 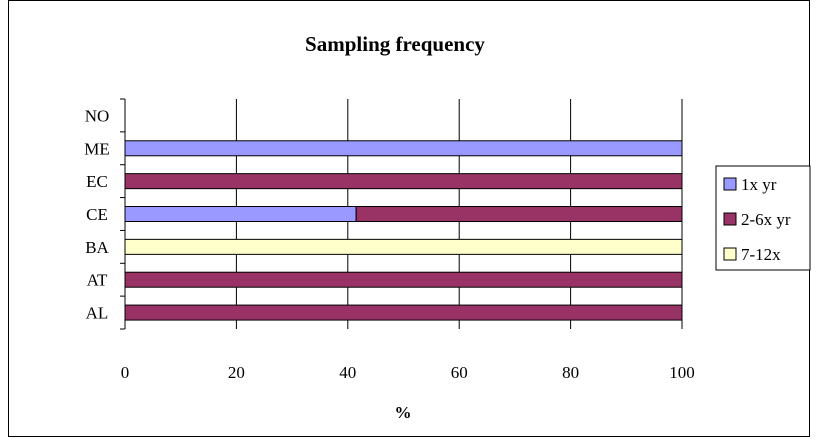 I want to click on legend-swatch-2-6x-yr, so click(x=730, y=219).